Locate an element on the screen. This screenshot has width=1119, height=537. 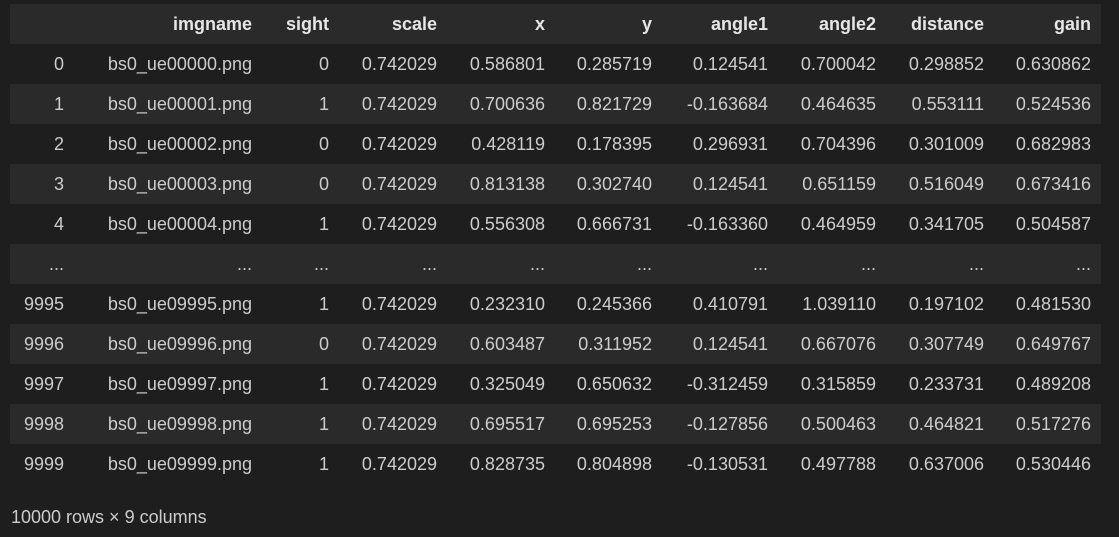
cell-y: 0.178395 is located at coordinates (614, 143).